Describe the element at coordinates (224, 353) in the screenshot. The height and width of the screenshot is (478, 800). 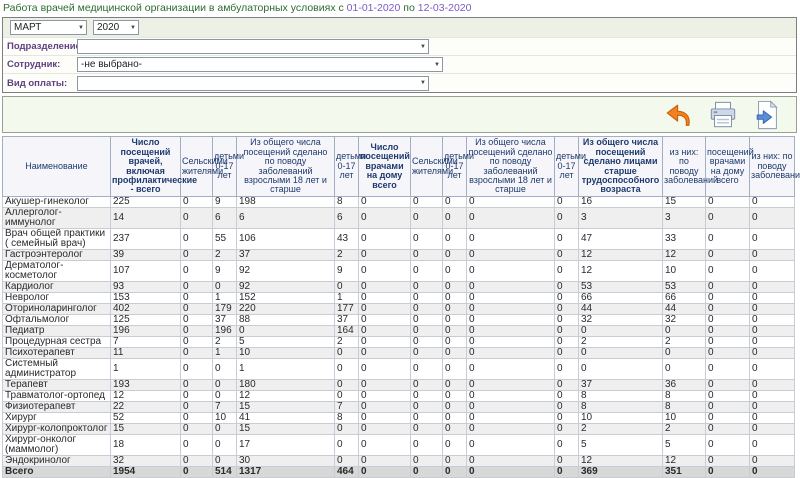
I see `cell-value: 1` at that location.